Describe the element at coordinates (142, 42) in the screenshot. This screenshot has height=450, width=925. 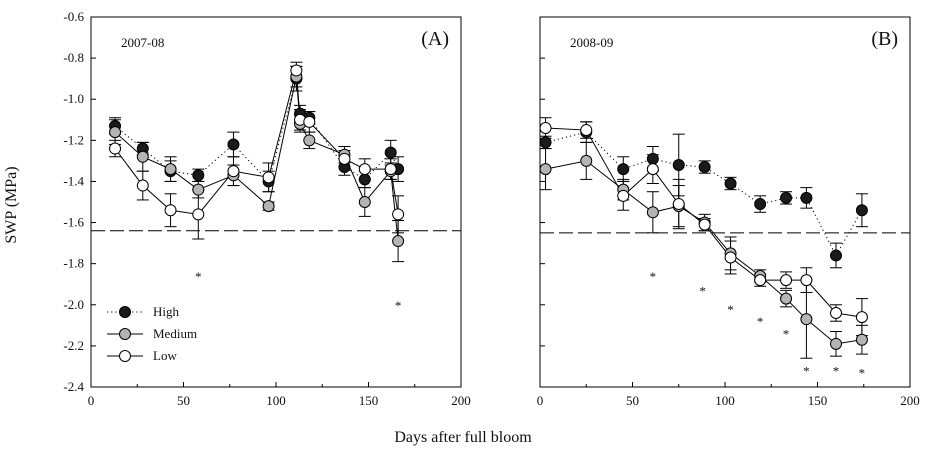
I see `season-label: 2007-08` at that location.